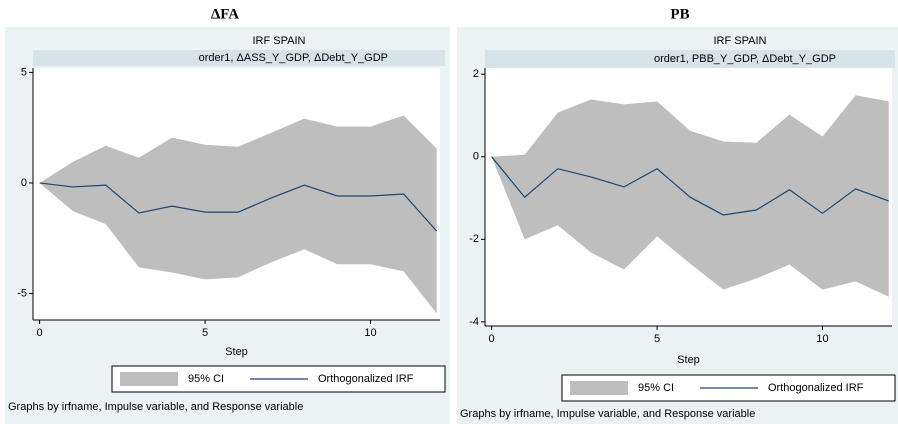 The image size is (898, 424). I want to click on subtitle: order1, PBB_Y_GDP, ΔDebt_Y_GDP, so click(745, 59).